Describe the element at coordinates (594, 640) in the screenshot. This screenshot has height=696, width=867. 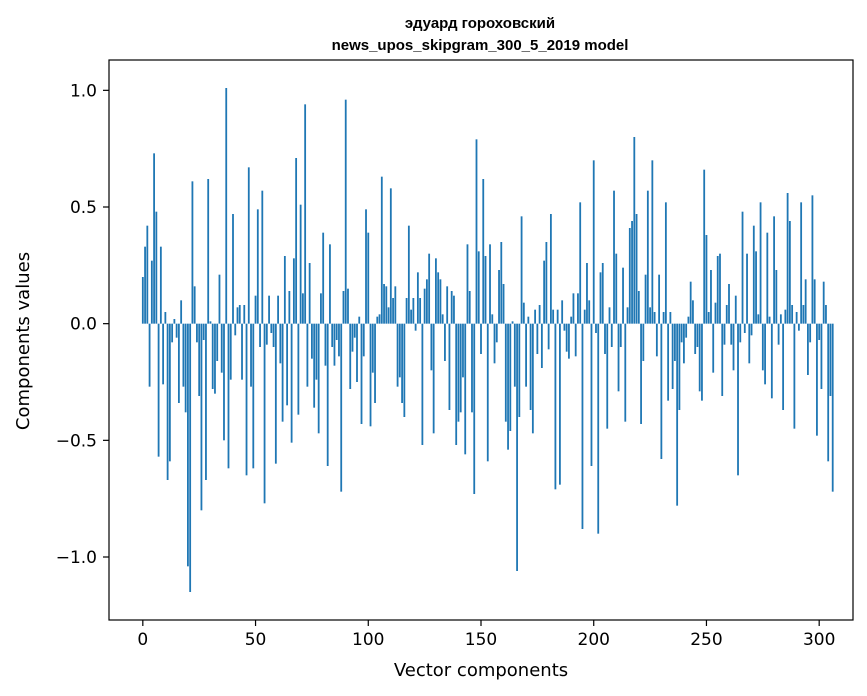
I see `x-tick-label: 200` at that location.